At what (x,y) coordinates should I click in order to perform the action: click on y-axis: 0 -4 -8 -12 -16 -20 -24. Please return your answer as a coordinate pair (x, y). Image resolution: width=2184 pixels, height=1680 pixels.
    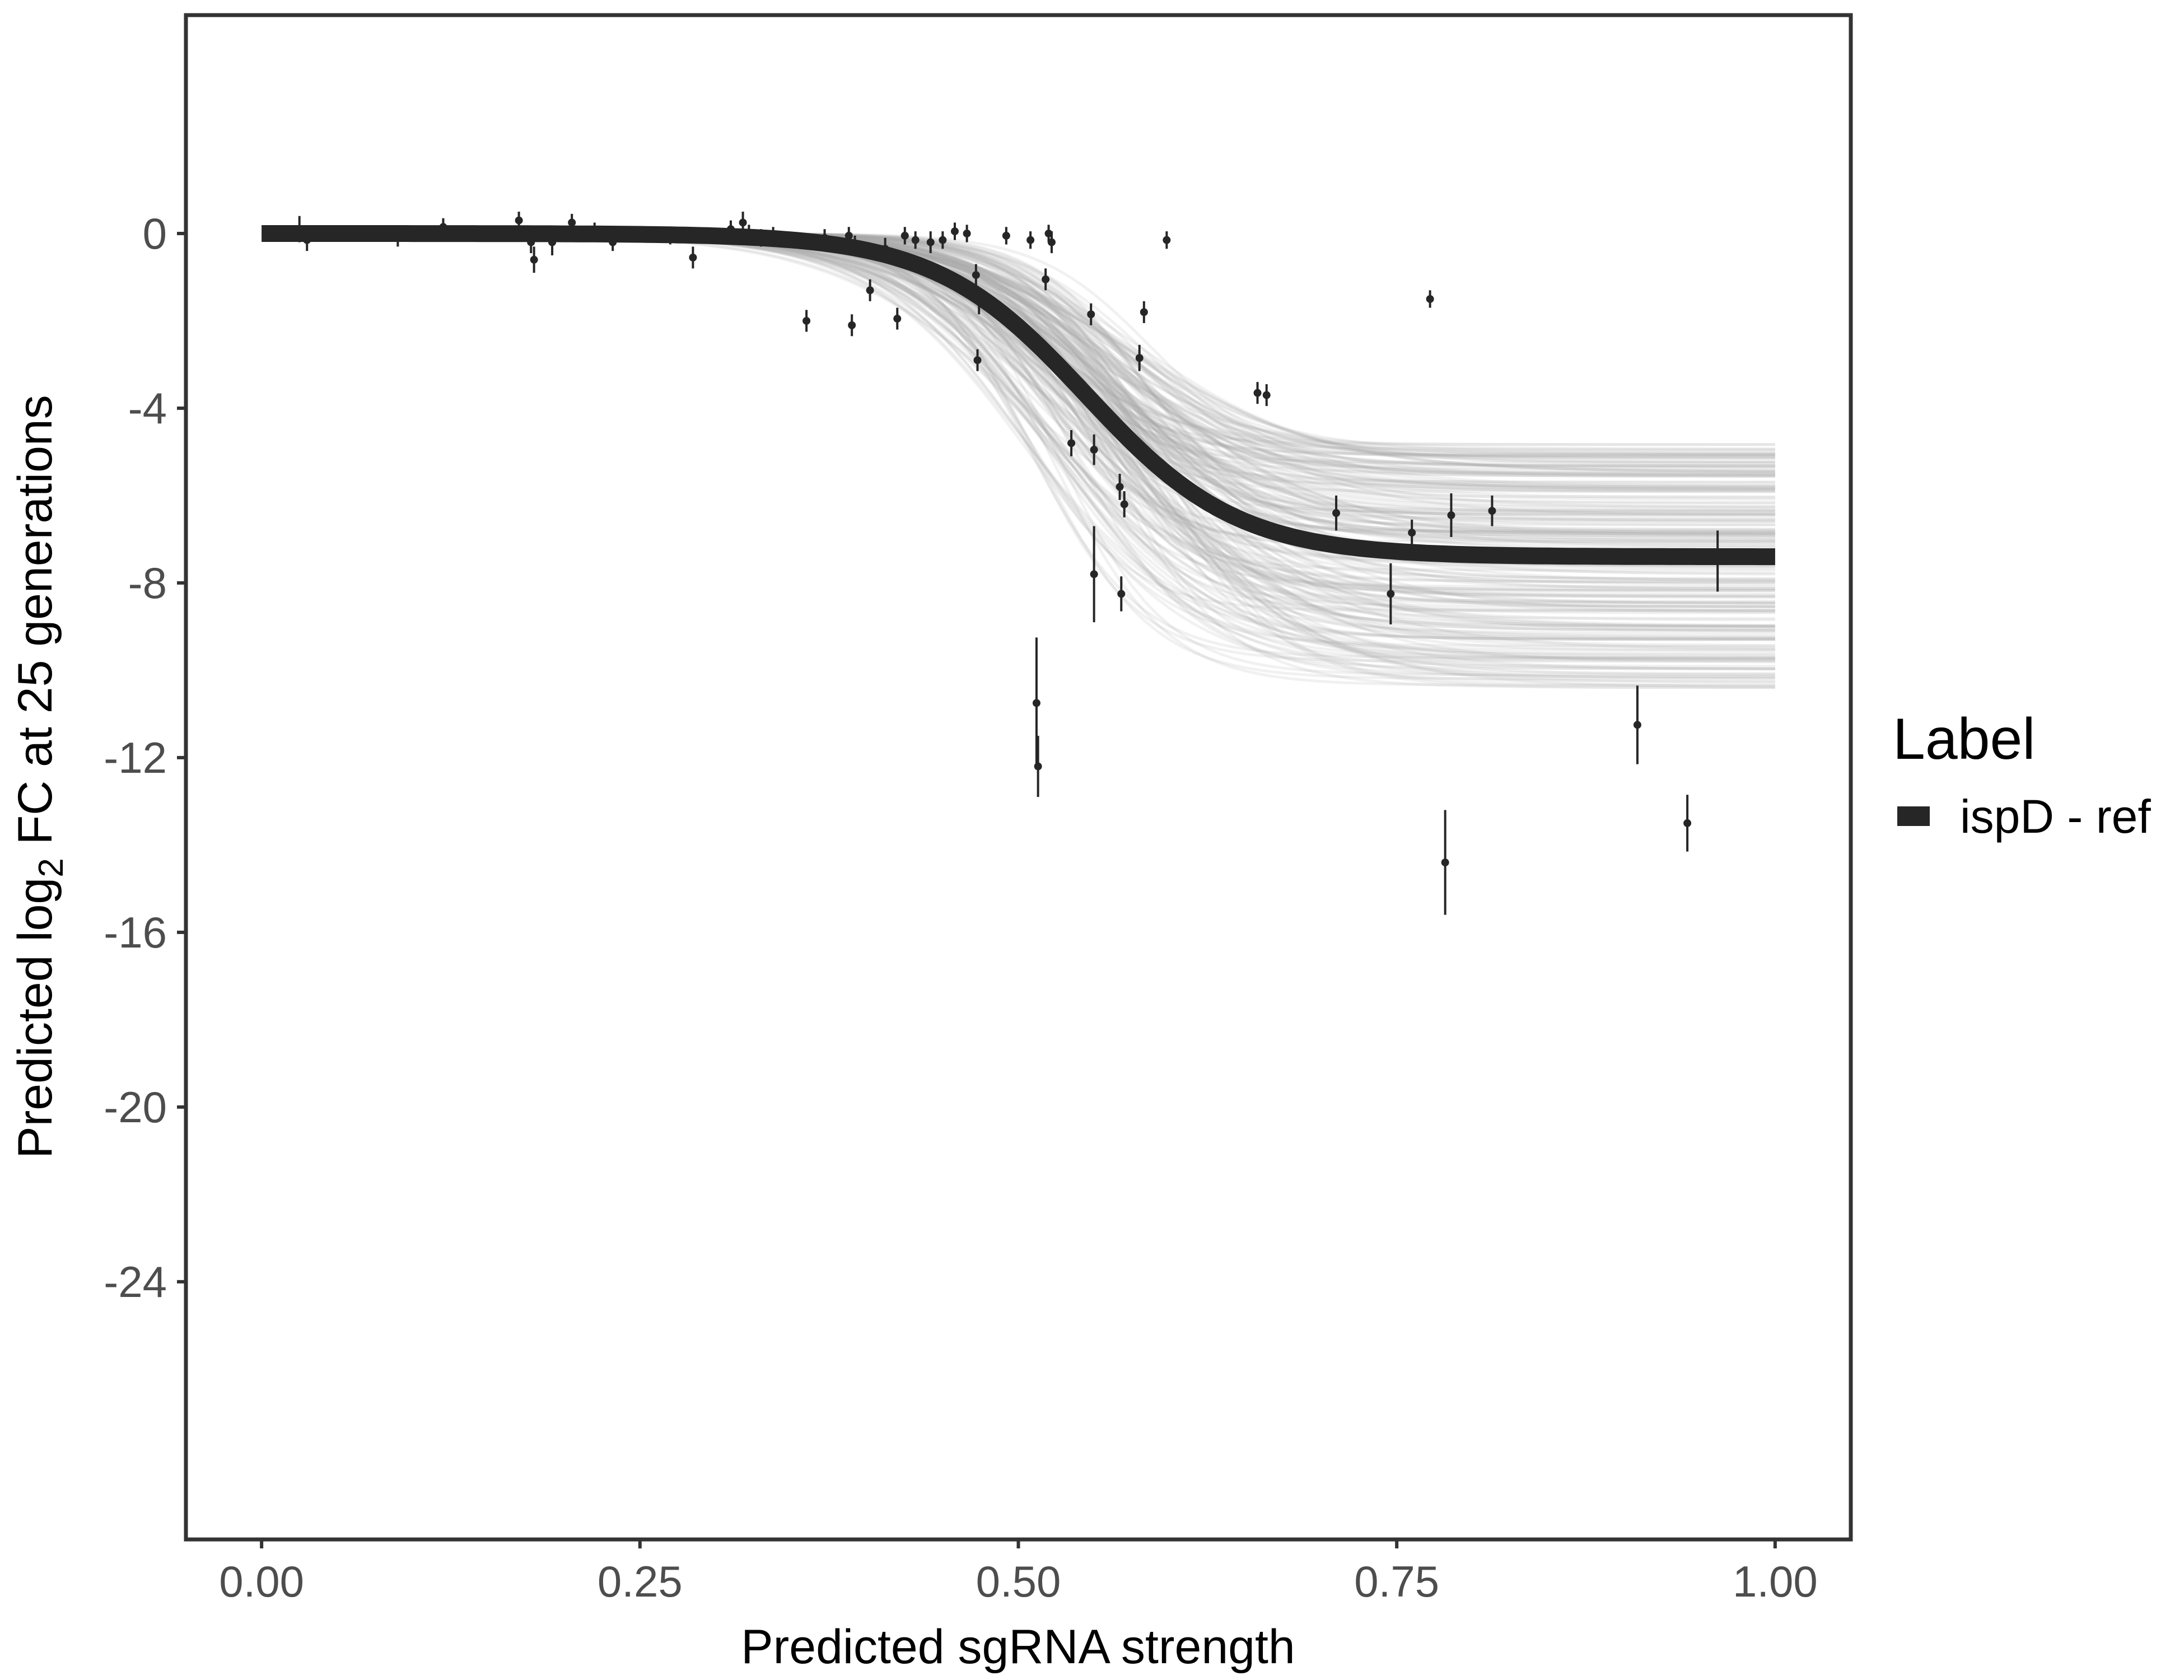
    Looking at the image, I should click on (144, 758).